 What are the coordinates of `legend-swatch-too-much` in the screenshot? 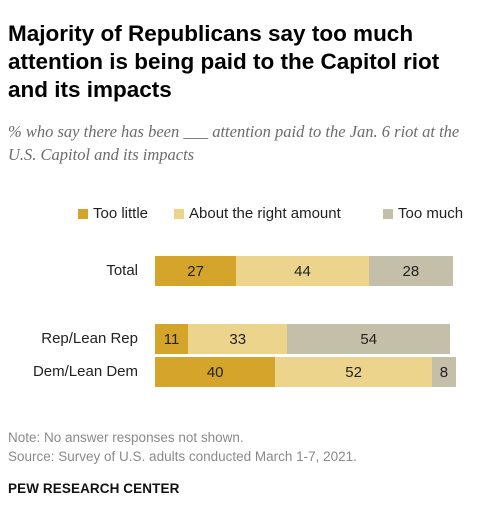 It's located at (388, 213).